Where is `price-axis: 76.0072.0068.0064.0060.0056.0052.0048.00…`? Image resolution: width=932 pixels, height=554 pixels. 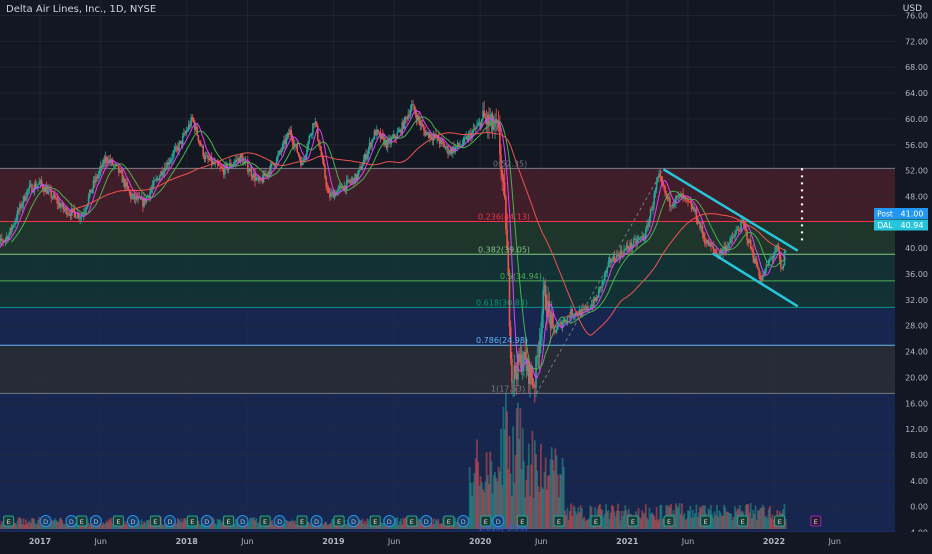 price-axis: 76.0072.0068.0064.0060.0056.0052.0048.00… is located at coordinates (914, 275).